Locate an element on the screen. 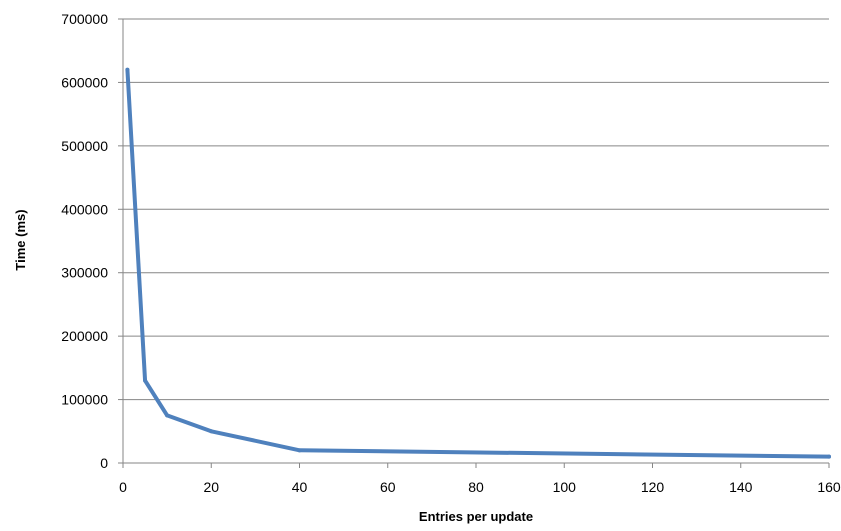 The image size is (841, 531). x-tick-label: 0 is located at coordinates (123, 487).